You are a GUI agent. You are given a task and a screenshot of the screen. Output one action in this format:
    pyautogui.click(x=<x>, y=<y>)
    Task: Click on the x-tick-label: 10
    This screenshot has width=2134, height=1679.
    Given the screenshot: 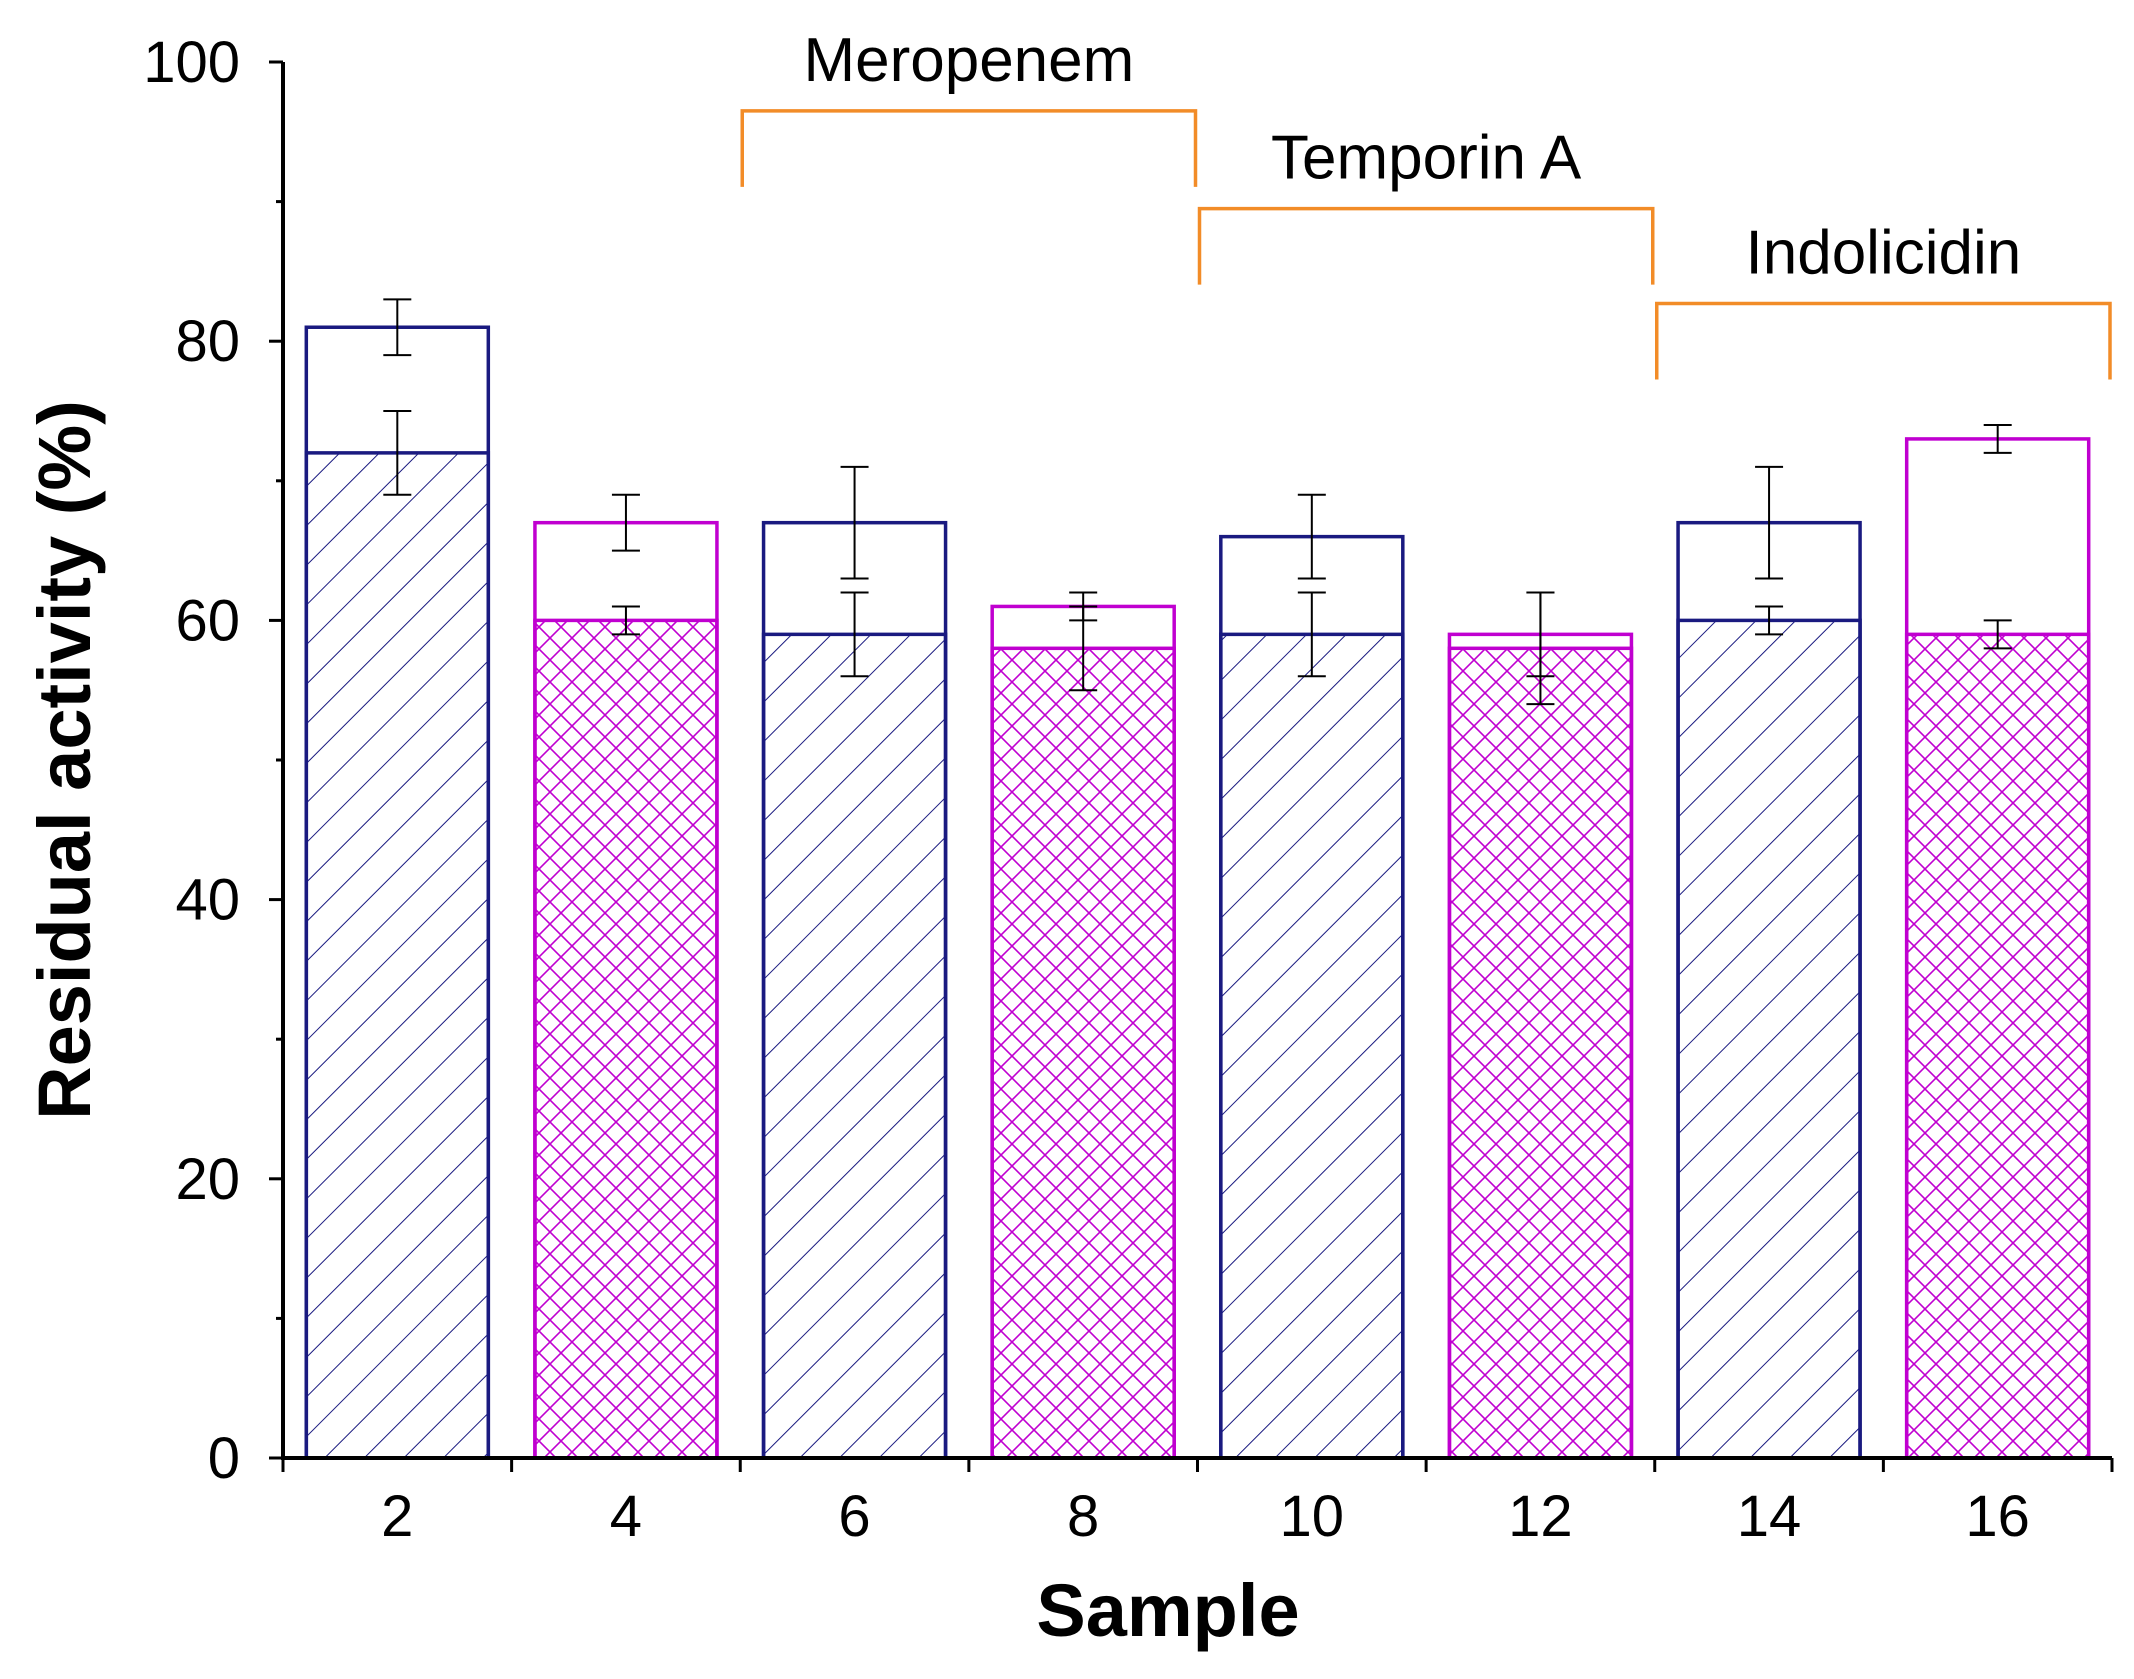 What is the action you would take?
    pyautogui.click(x=1312, y=1516)
    